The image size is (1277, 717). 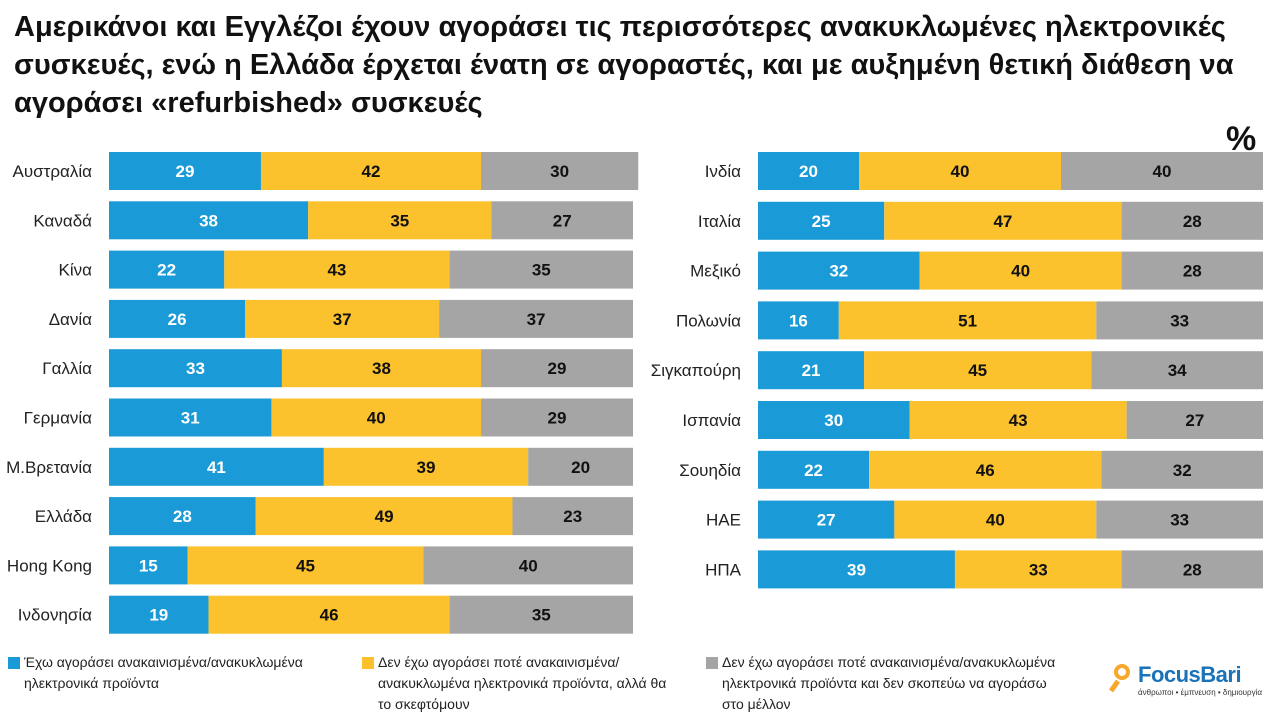 What do you see at coordinates (696, 370) in the screenshot?
I see `category-label: Σιγκαπούρη` at bounding box center [696, 370].